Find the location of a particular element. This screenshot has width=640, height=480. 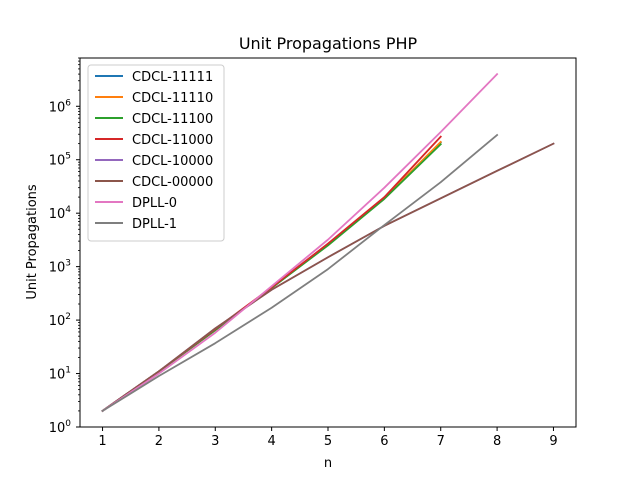

x-tick-label: 7 is located at coordinates (441, 441).